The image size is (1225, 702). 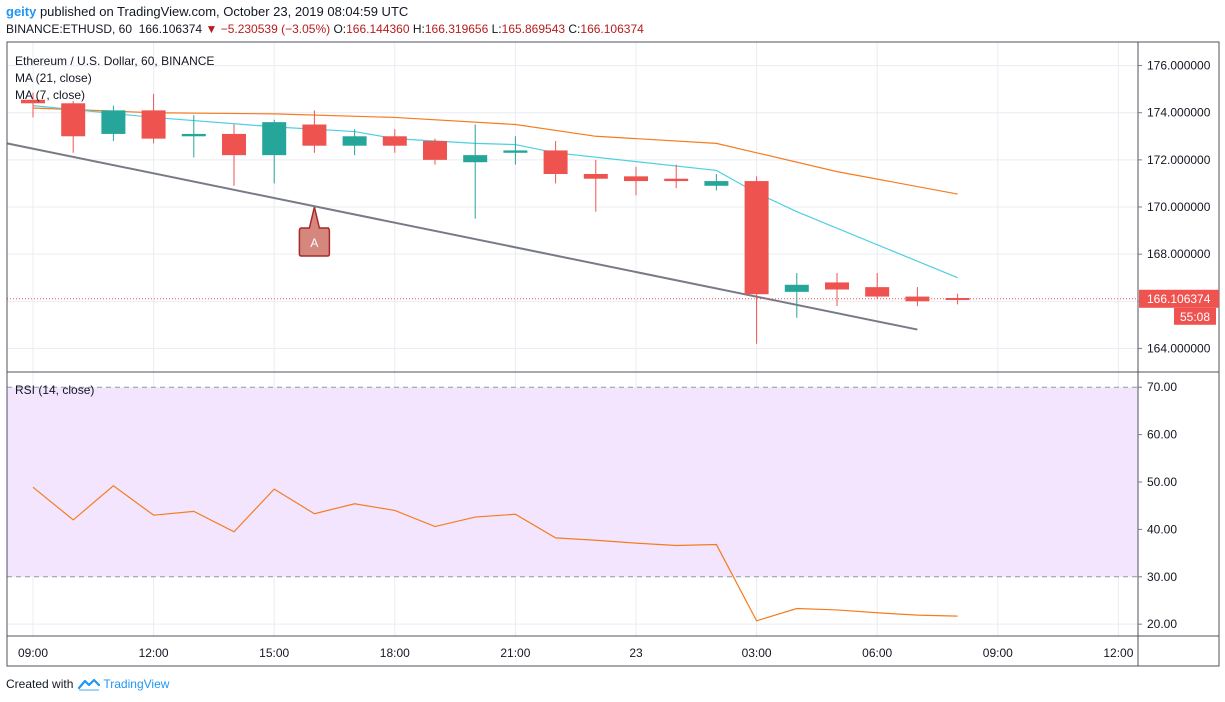 I want to click on rsi-tick-label: 60.00, so click(x=1162, y=435).